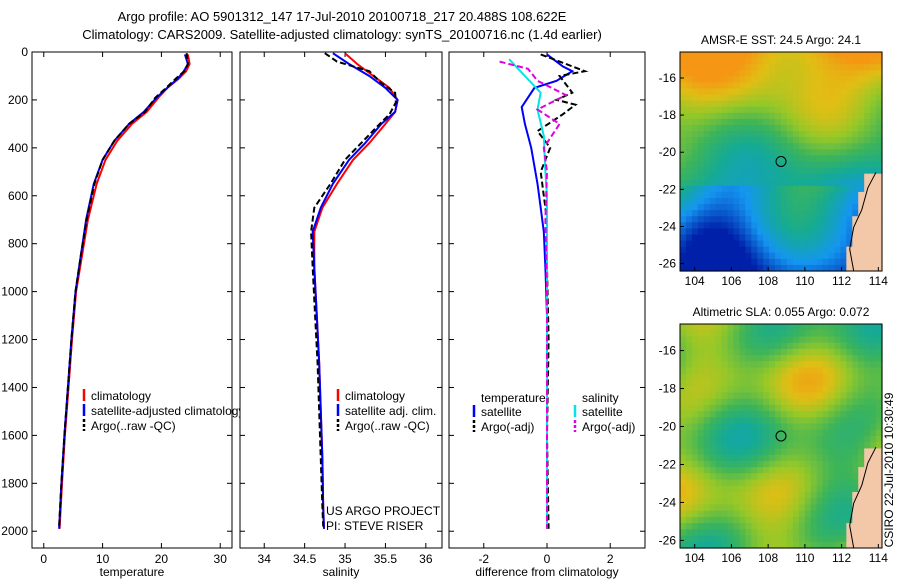  I want to click on map-xtick-label: 104, so click(695, 558).